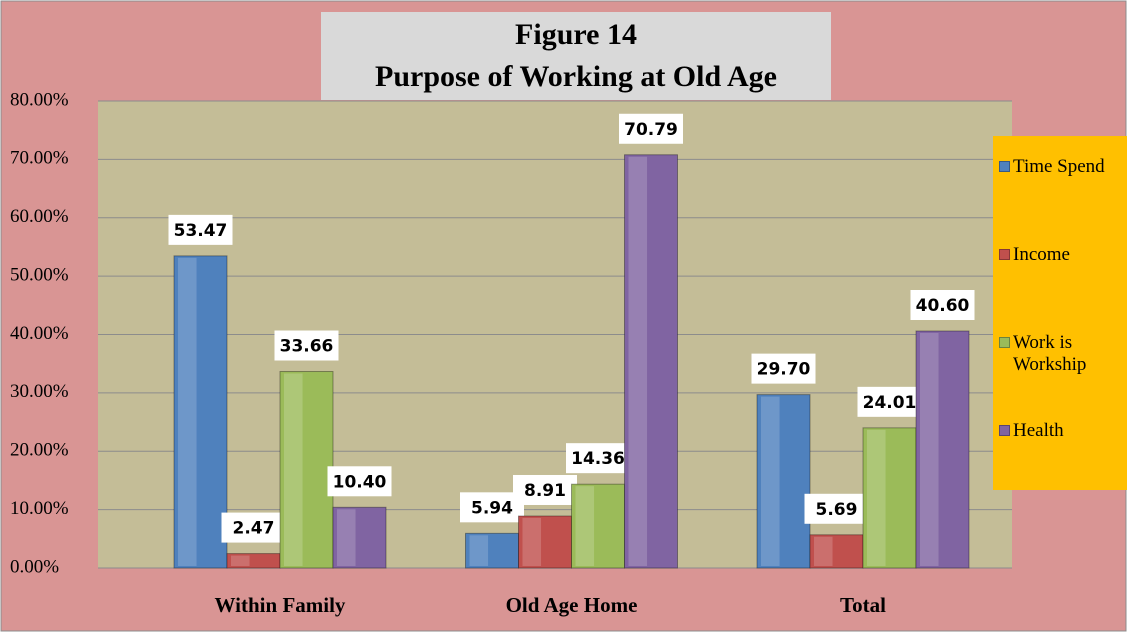  Describe the element at coordinates (572, 605) in the screenshot. I see `x-tick-label: Old Age Home` at that location.